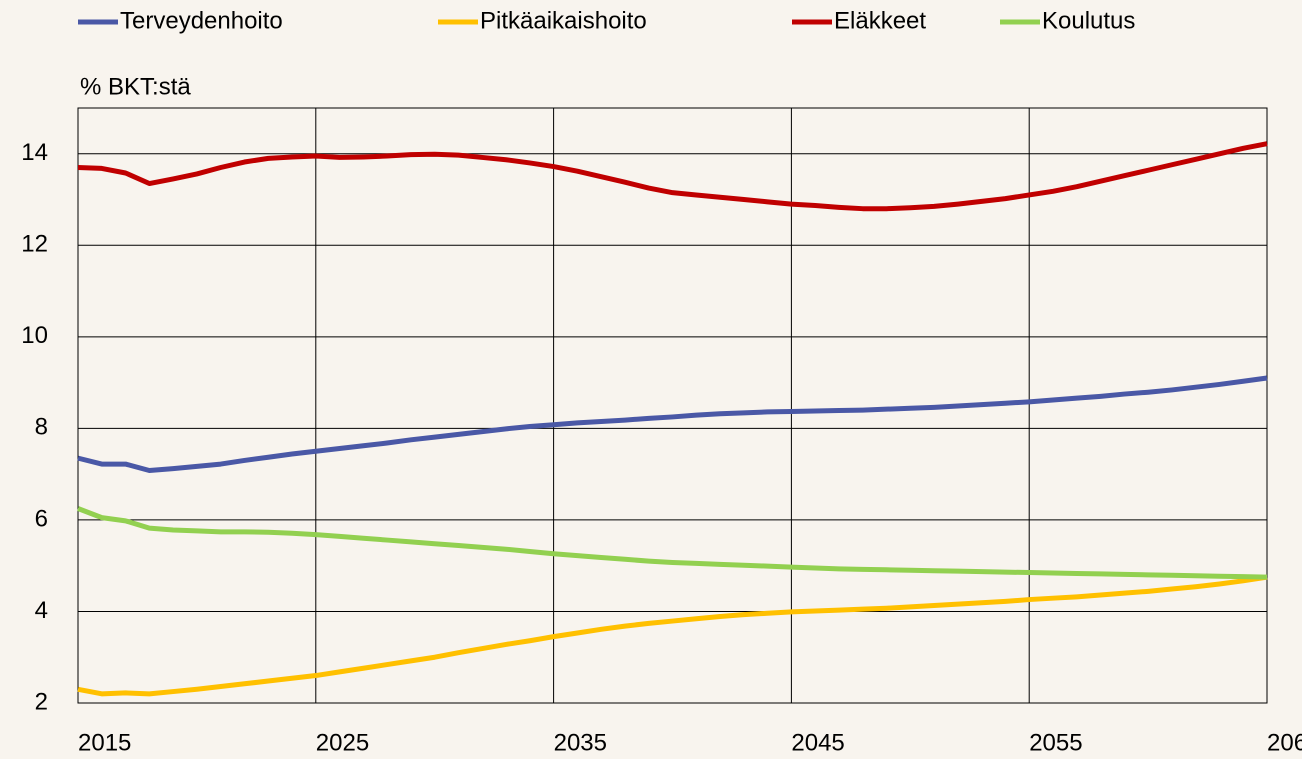 The height and width of the screenshot is (759, 1302). Describe the element at coordinates (41, 701) in the screenshot. I see `y-tick-label: 2` at that location.